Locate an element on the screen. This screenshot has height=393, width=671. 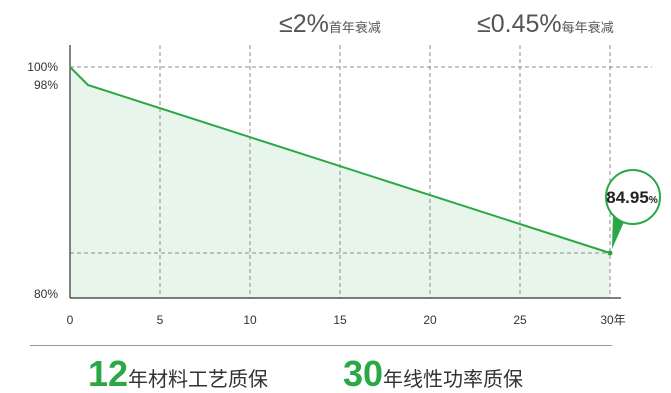
warranty-power-label: 年线性功率质保 is located at coordinates (453, 380).